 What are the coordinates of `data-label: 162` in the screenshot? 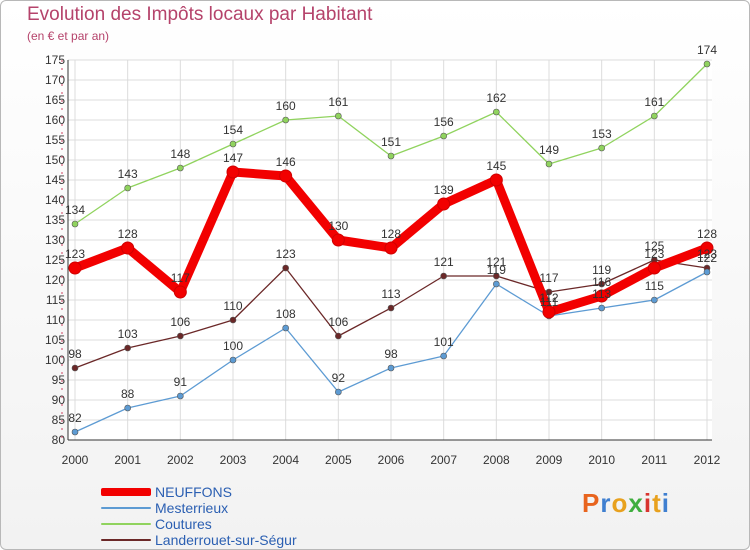 It's located at (496, 98).